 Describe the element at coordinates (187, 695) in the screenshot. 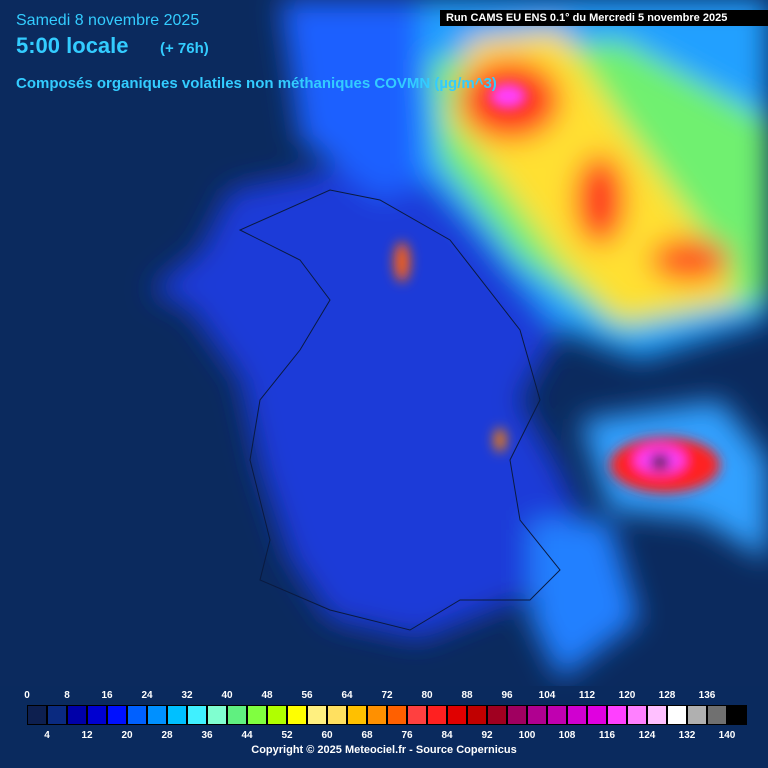

I see `legend-label: 32` at that location.